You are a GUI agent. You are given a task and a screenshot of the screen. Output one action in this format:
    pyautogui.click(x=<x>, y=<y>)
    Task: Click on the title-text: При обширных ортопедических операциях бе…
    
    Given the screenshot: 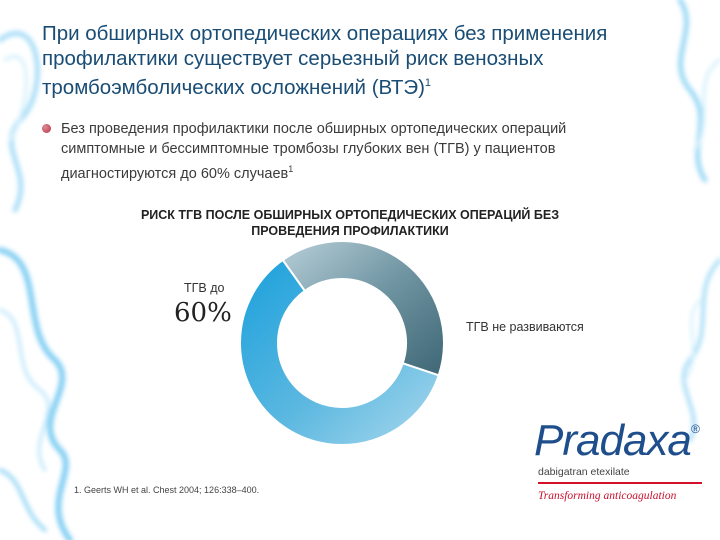 What is the action you would take?
    pyautogui.click(x=325, y=60)
    